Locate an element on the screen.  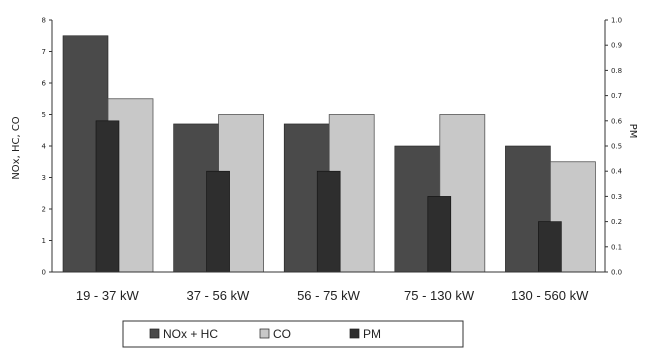
y-tick-label-left: 7 is located at coordinates (44, 52).